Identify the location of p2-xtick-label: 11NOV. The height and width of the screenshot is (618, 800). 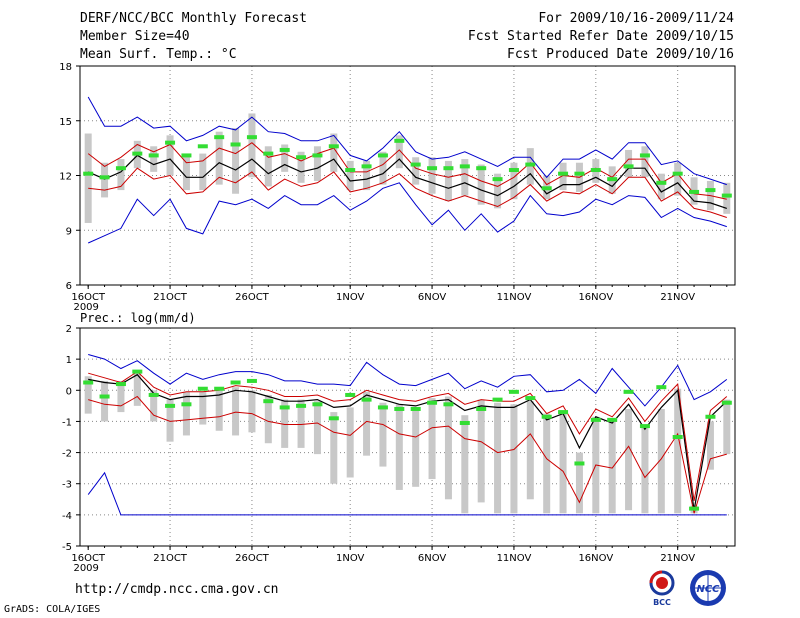
(514, 558).